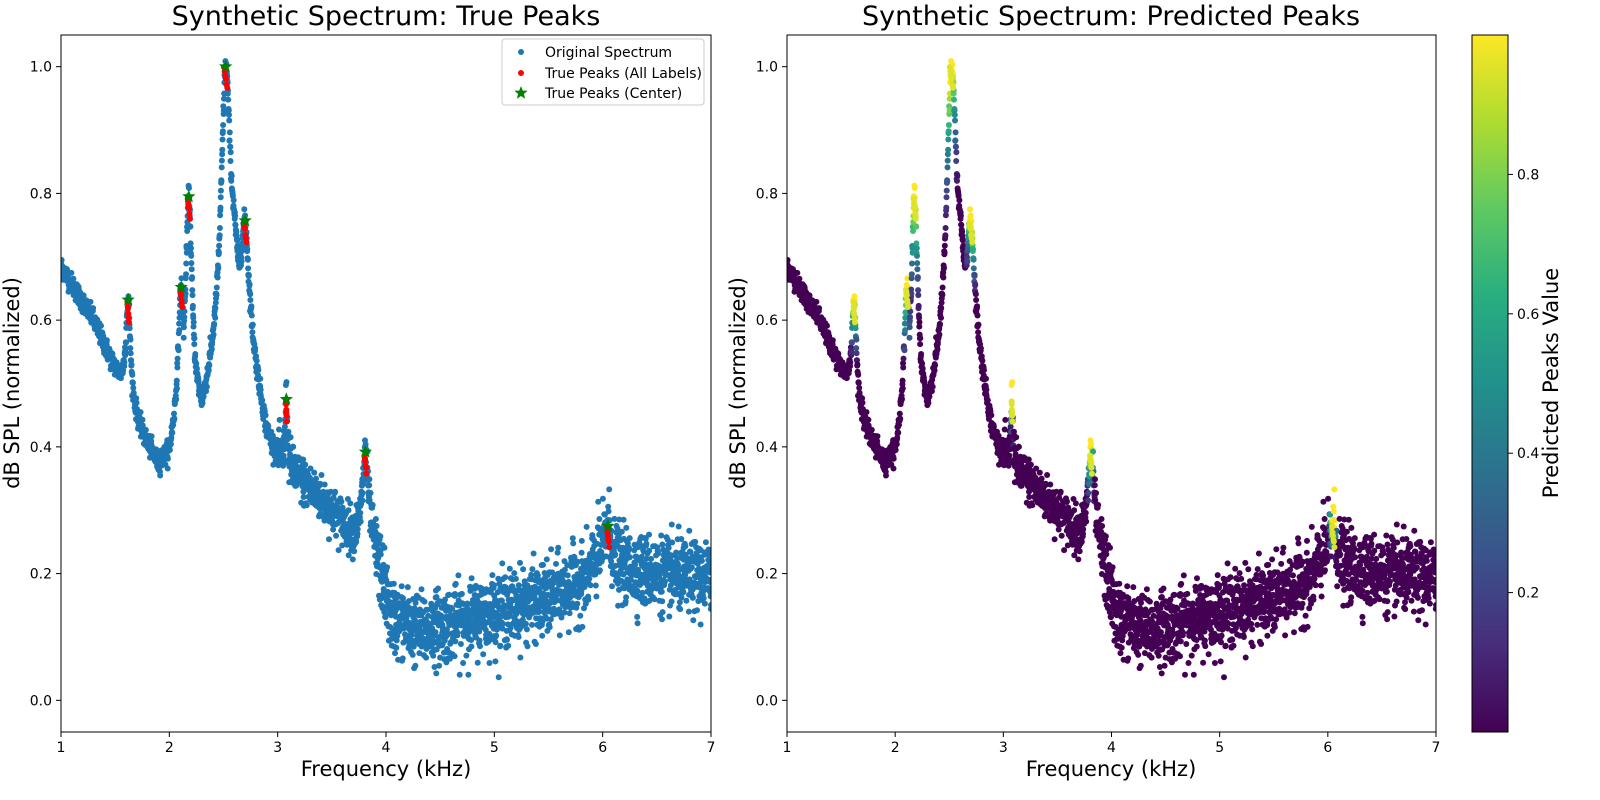 This screenshot has height=800, width=1600. What do you see at coordinates (623, 74) in the screenshot?
I see `legend-label-all-labels: True Peaks (All Labels)` at bounding box center [623, 74].